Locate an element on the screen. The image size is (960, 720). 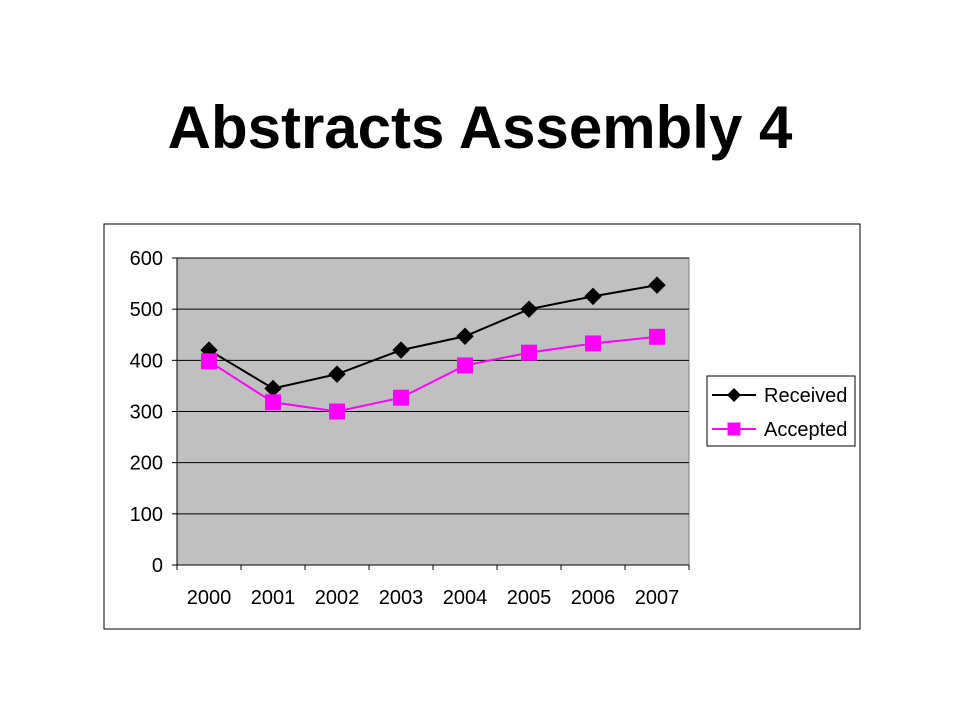
y-axis: 0 100 200 300 400 500 600 is located at coordinates (153, 412).